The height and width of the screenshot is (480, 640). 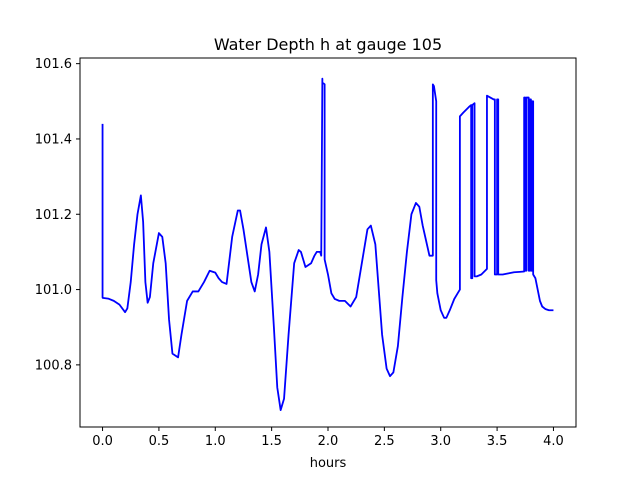 What do you see at coordinates (53, 290) in the screenshot?
I see `y-tick-label: 101.0` at bounding box center [53, 290].